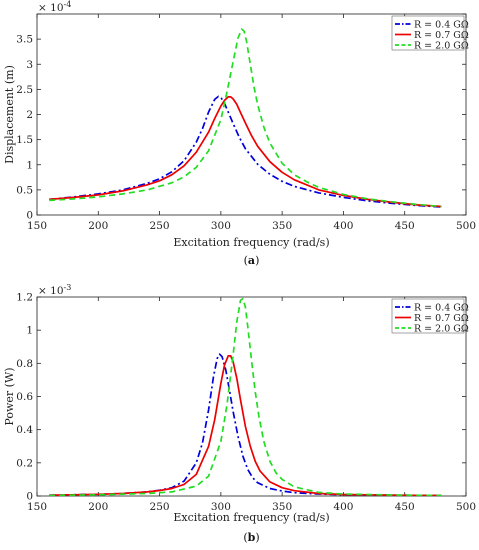  I want to click on caption-letter: b, so click(252, 537).